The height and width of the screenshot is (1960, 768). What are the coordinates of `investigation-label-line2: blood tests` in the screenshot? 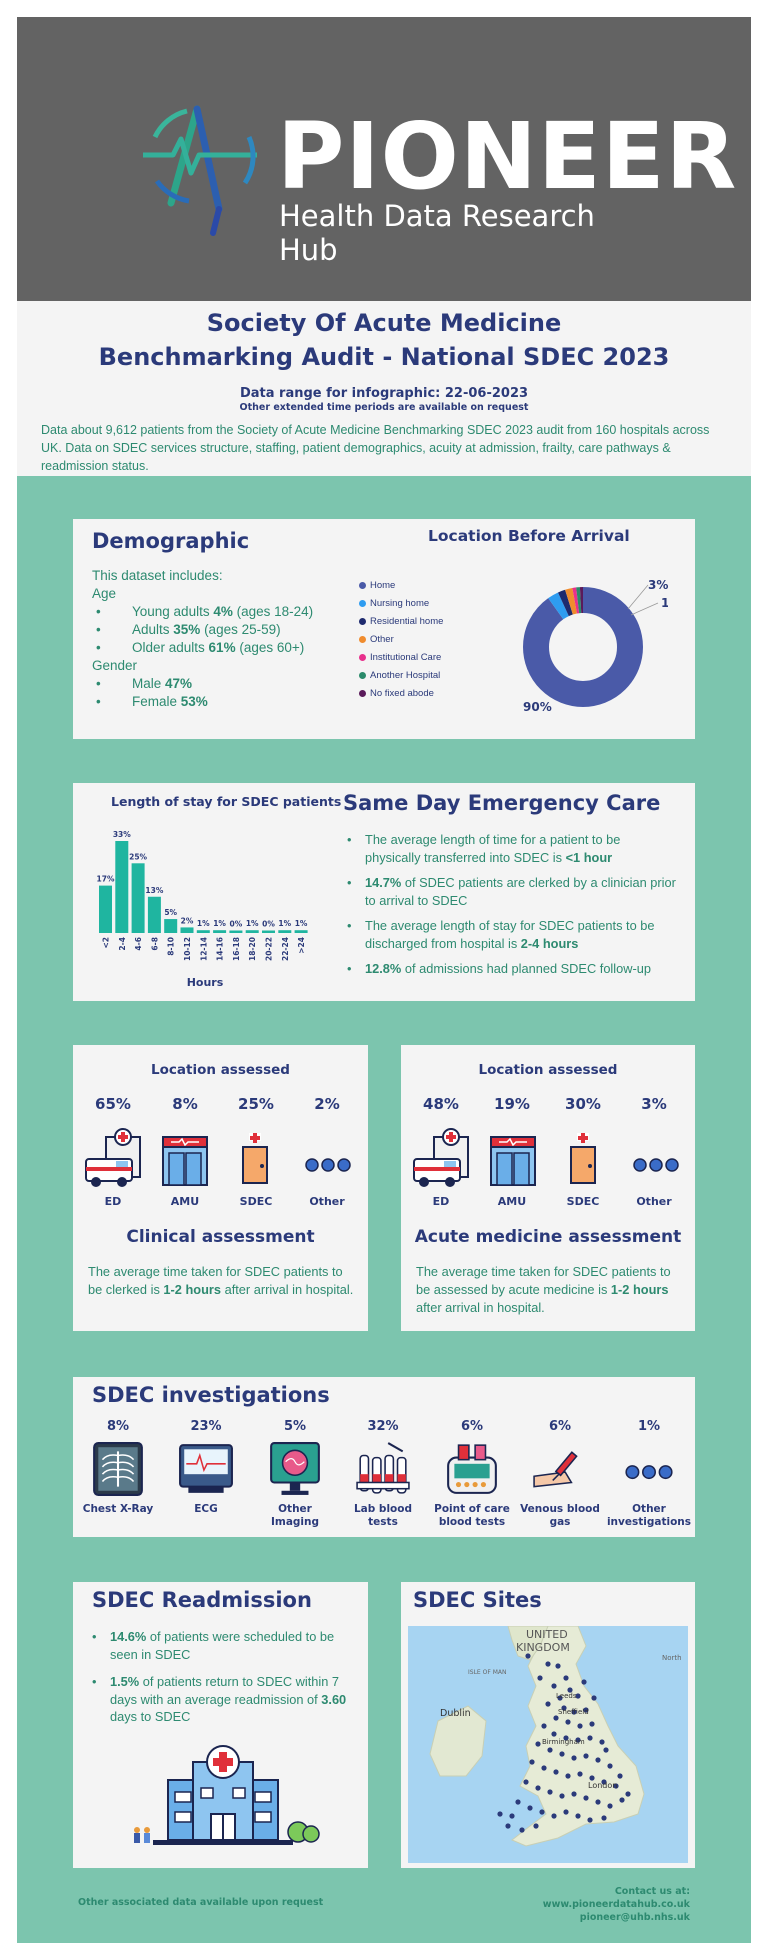 It's located at (472, 1522).